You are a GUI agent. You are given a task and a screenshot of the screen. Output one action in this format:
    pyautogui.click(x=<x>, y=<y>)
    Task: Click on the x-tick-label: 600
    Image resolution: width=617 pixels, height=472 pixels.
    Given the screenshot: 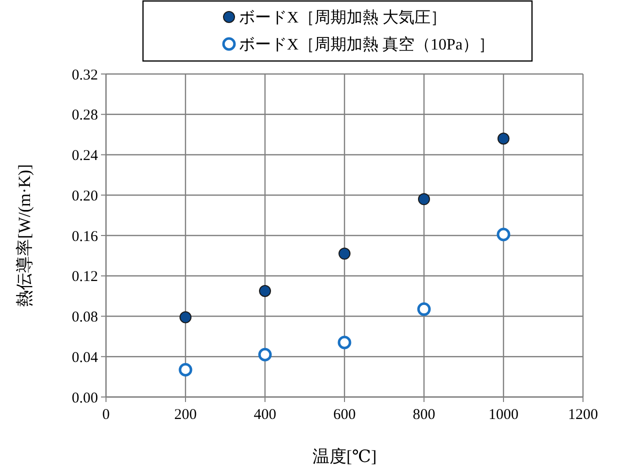 What is the action you would take?
    pyautogui.click(x=344, y=415)
    